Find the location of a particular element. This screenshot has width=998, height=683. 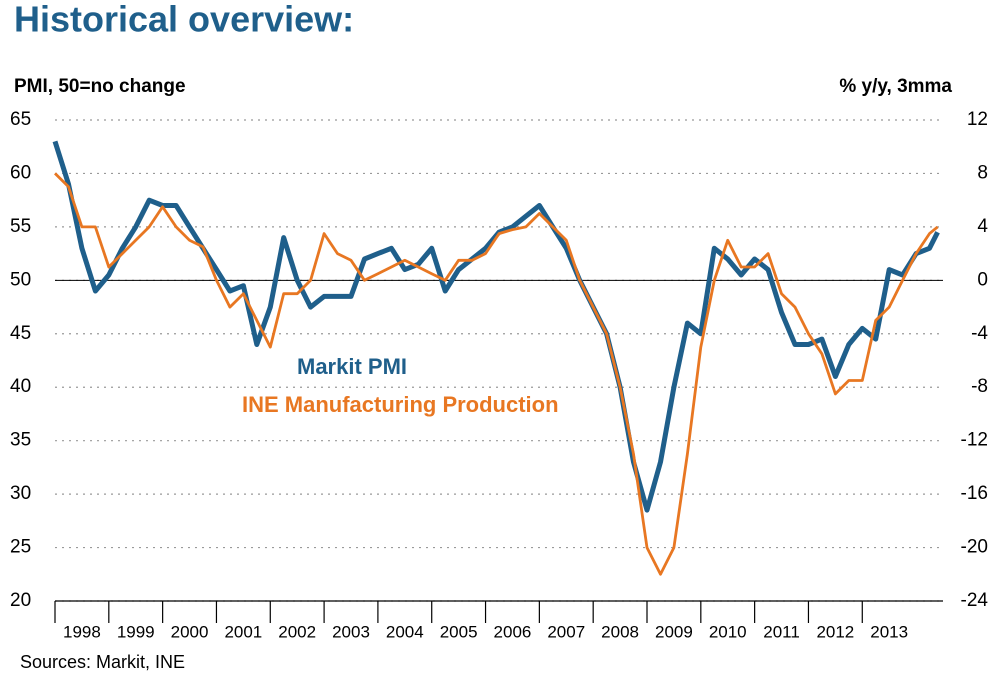

x-tick-label: 2003 is located at coordinates (351, 631).